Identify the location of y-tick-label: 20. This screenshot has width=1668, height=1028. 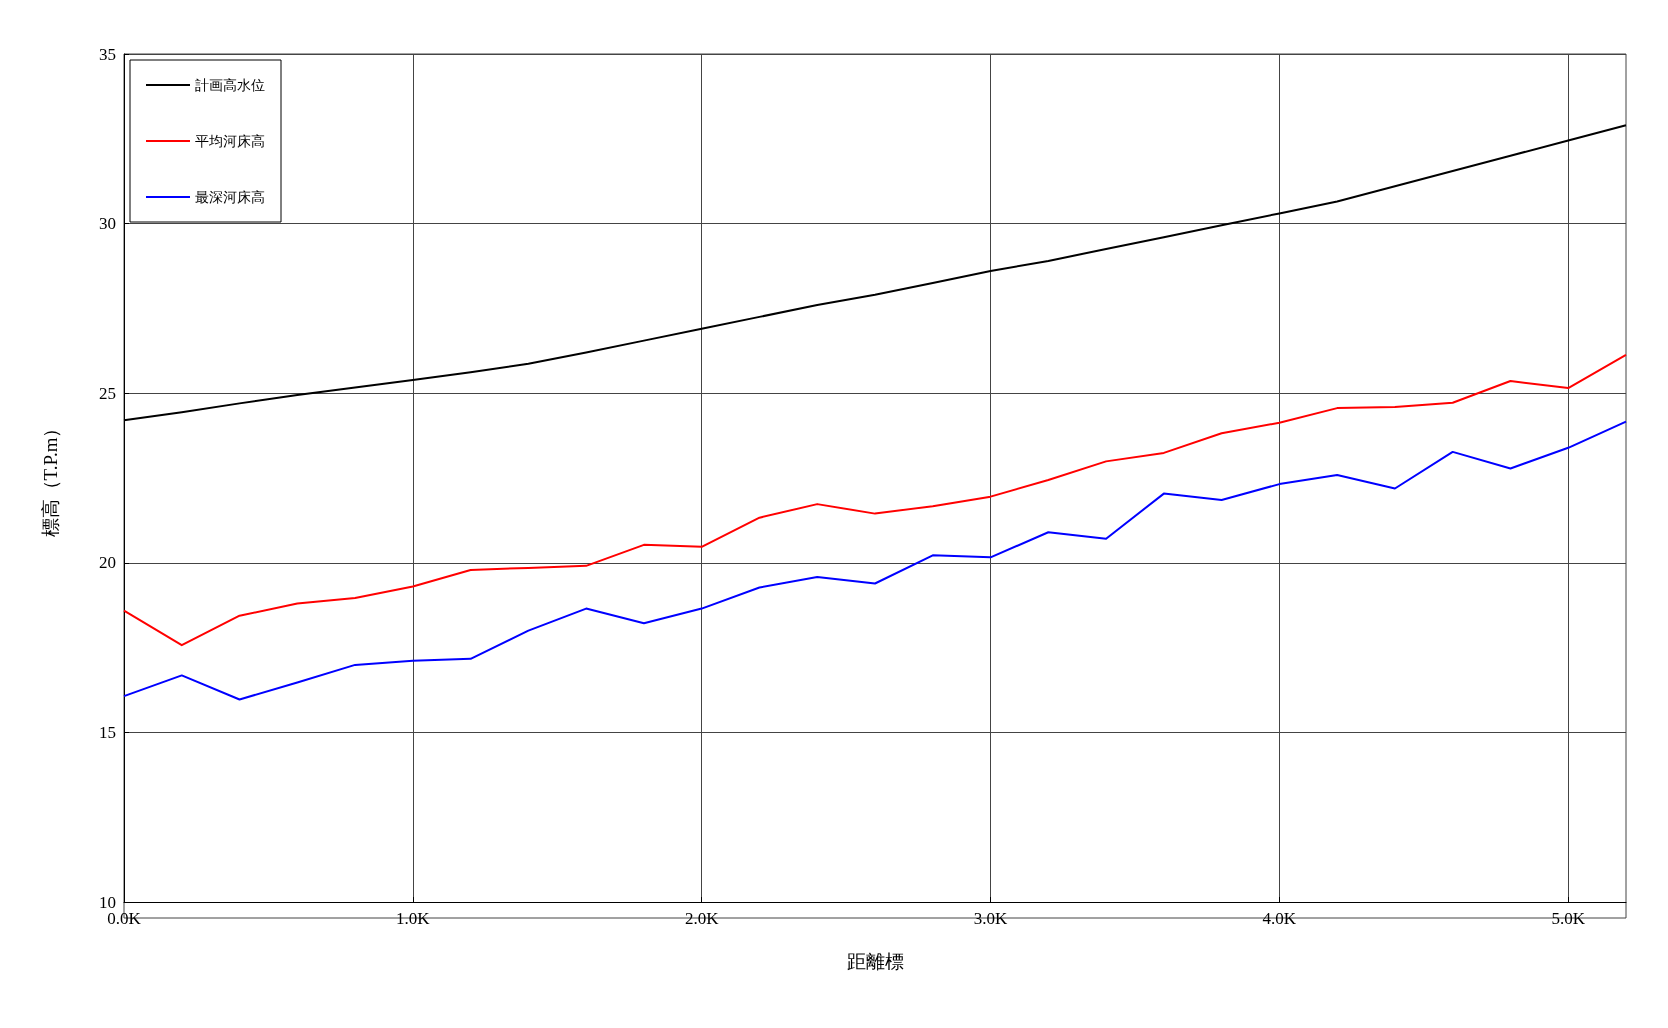
(107, 563).